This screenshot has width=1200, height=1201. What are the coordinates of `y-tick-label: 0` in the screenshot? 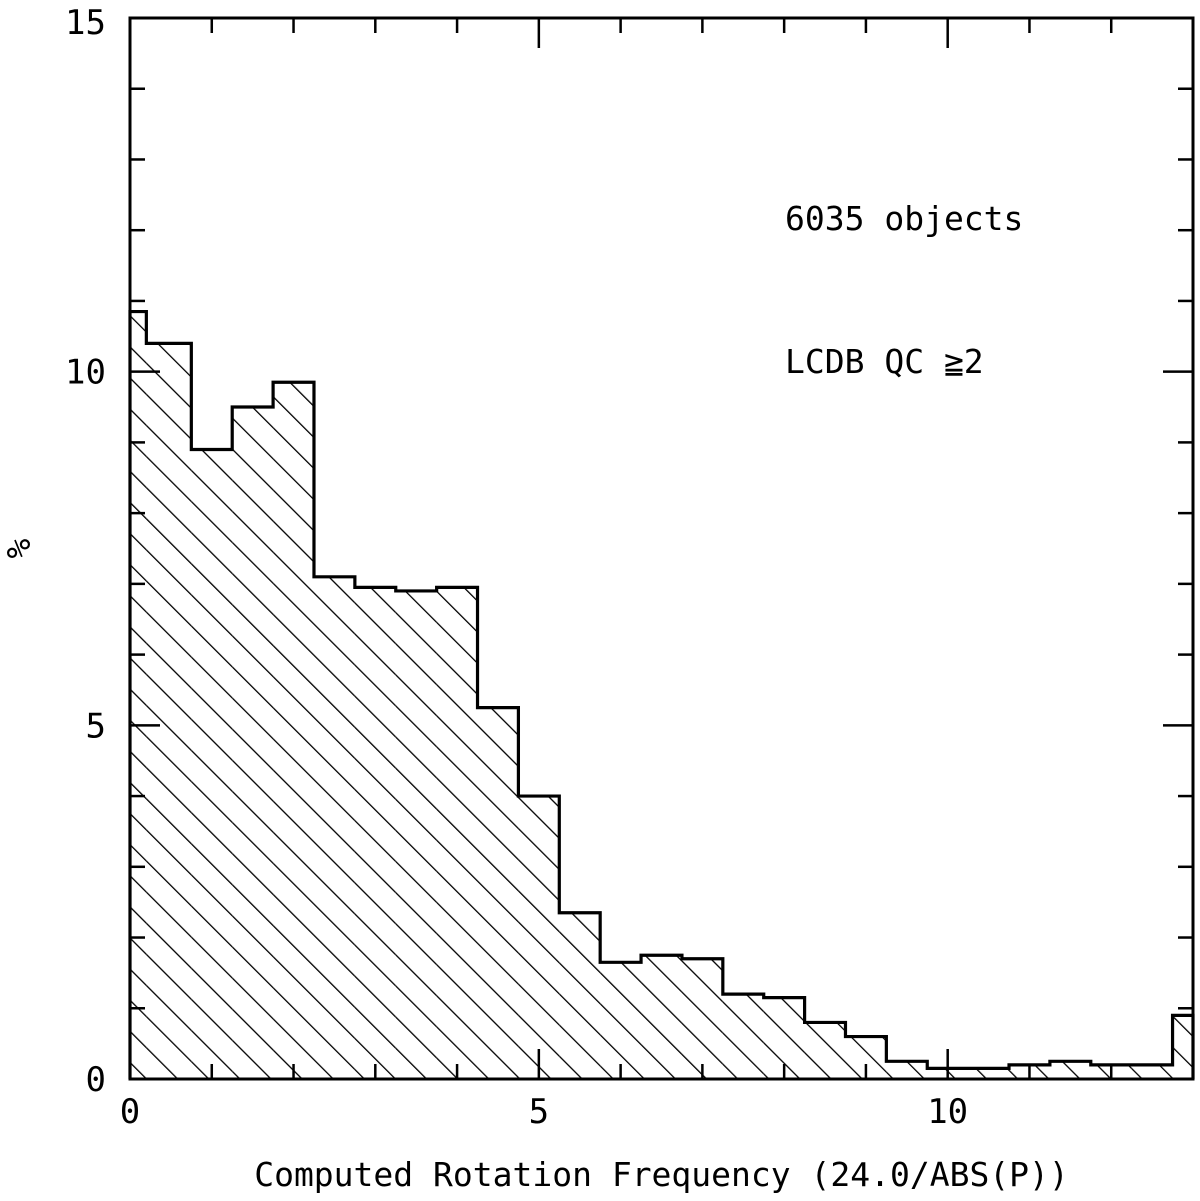 It's located at (96, 1080).